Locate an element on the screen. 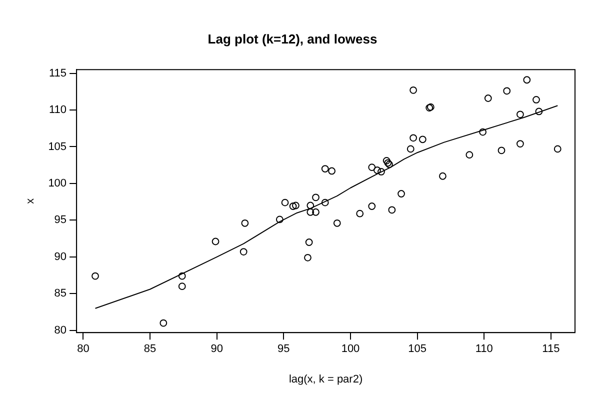 This screenshot has height=400, width=599. y-tick-label: 100 is located at coordinates (57, 184).